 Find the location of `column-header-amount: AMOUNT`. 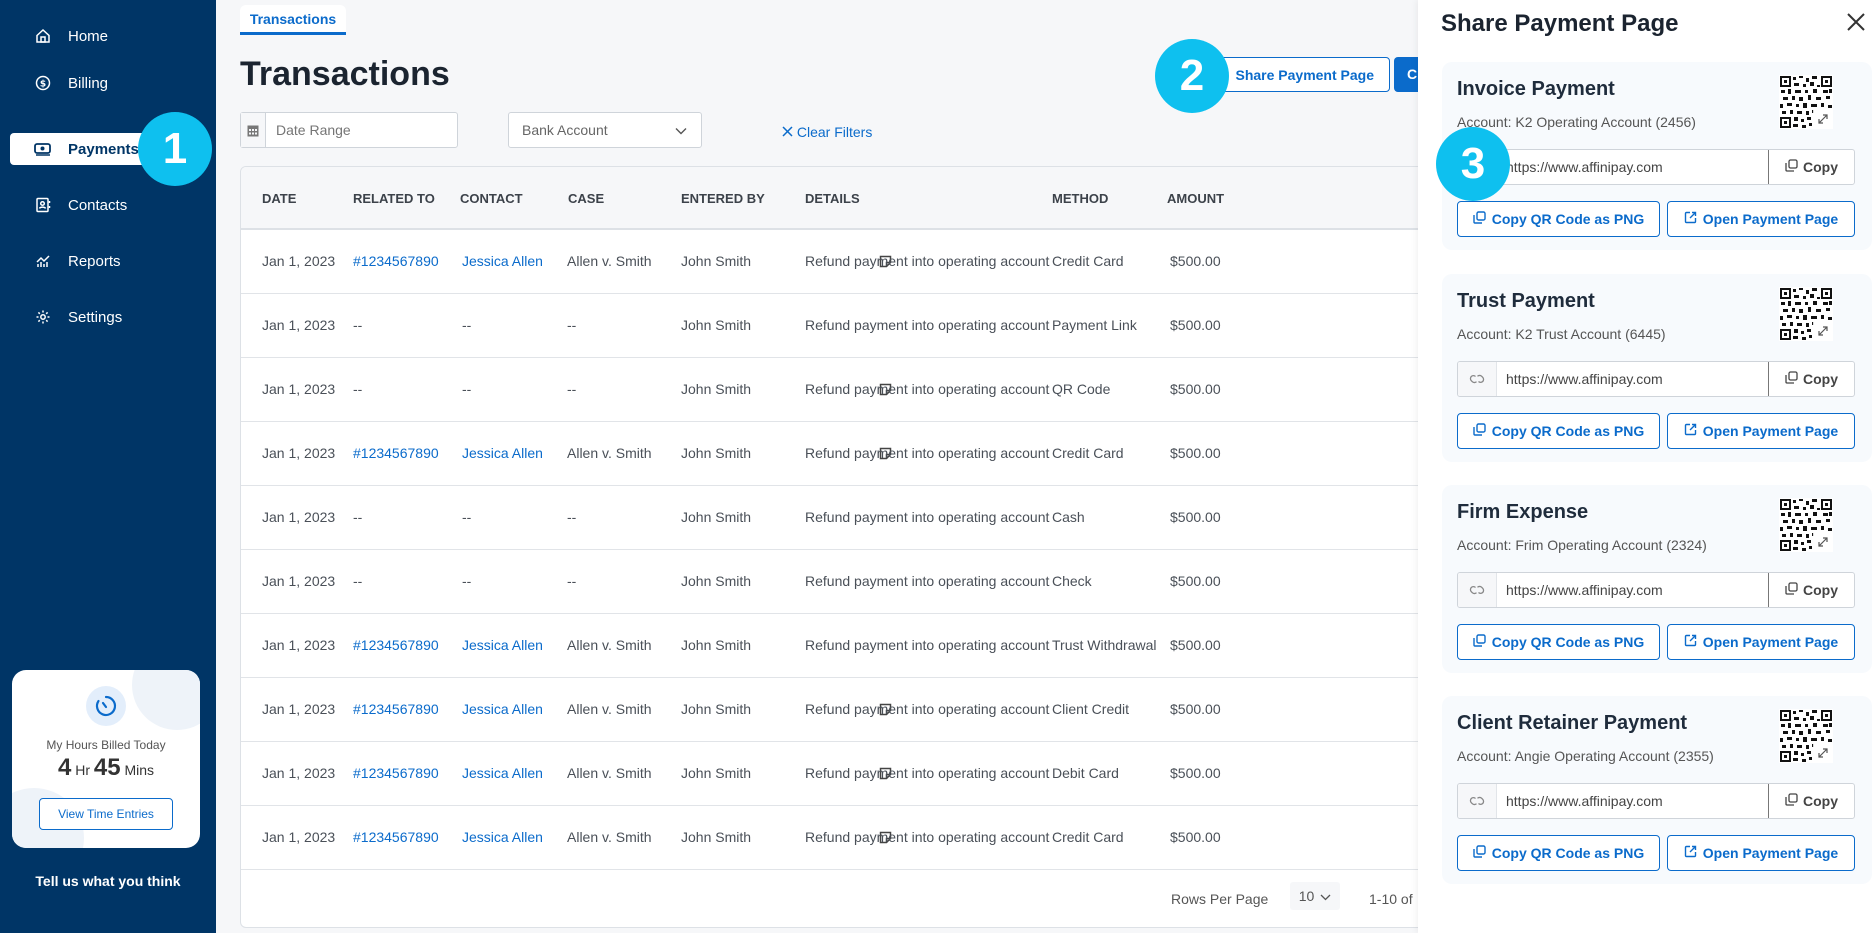

column-header-amount: AMOUNT is located at coordinates (1196, 198).